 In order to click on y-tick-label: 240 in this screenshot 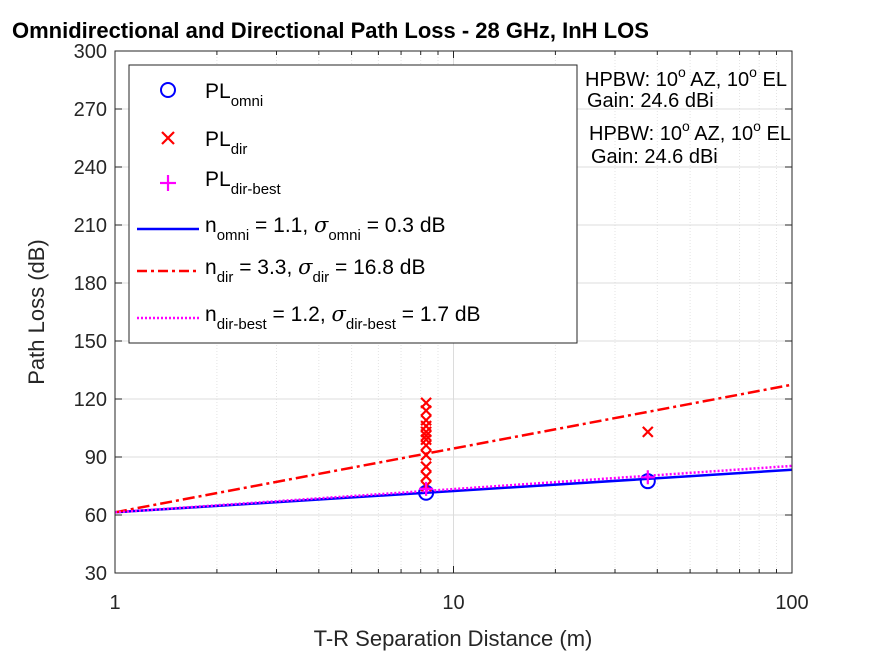, I will do `click(90, 168)`.